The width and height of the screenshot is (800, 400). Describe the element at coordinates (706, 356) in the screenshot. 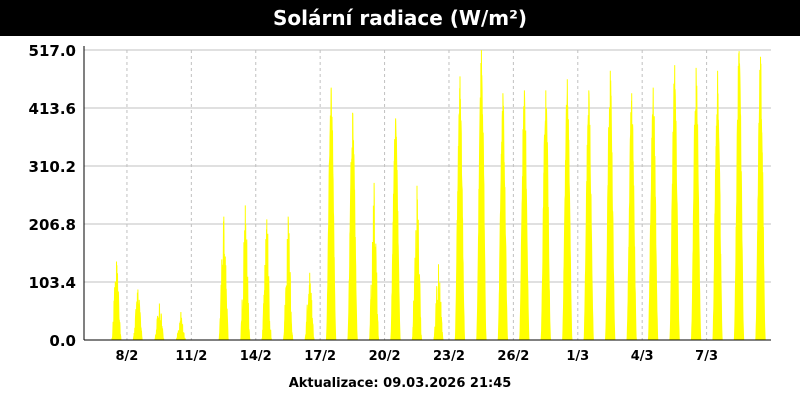

I see `x-tick-label: 7/3` at that location.